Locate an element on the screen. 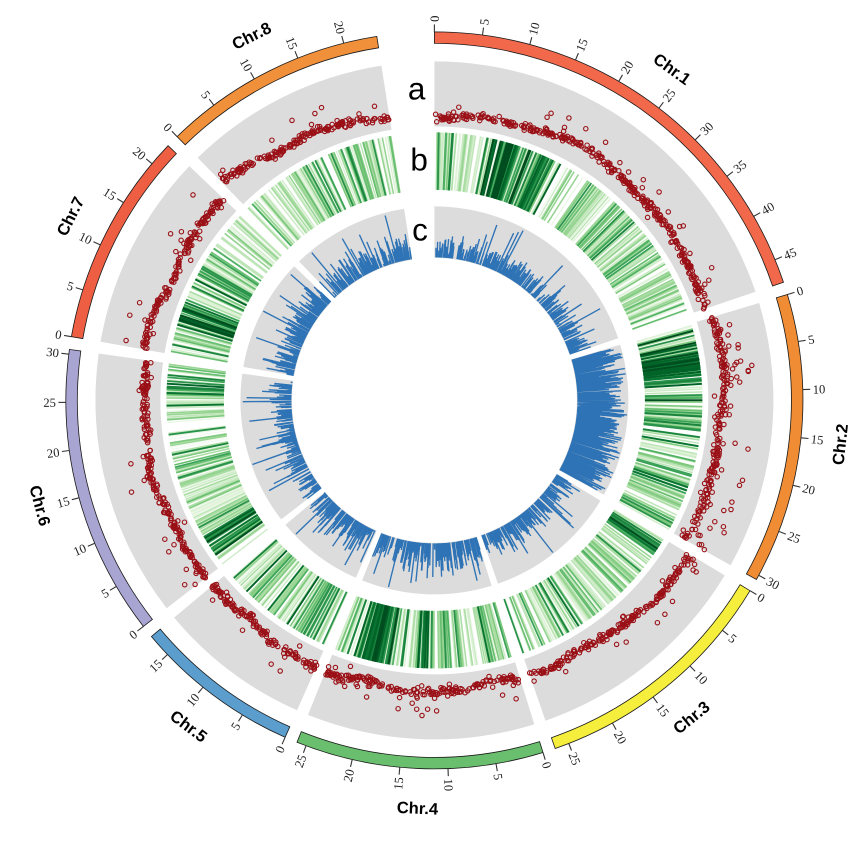 Image resolution: width=868 pixels, height=841 pixels. svg-text: Chr.2 is located at coordinates (841, 444).